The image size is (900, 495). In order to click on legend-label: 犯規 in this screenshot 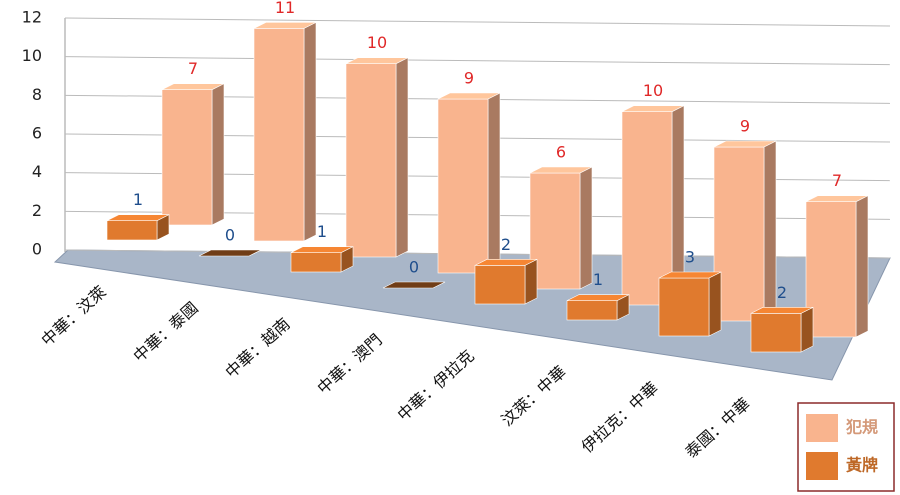, I will do `click(861, 427)`.